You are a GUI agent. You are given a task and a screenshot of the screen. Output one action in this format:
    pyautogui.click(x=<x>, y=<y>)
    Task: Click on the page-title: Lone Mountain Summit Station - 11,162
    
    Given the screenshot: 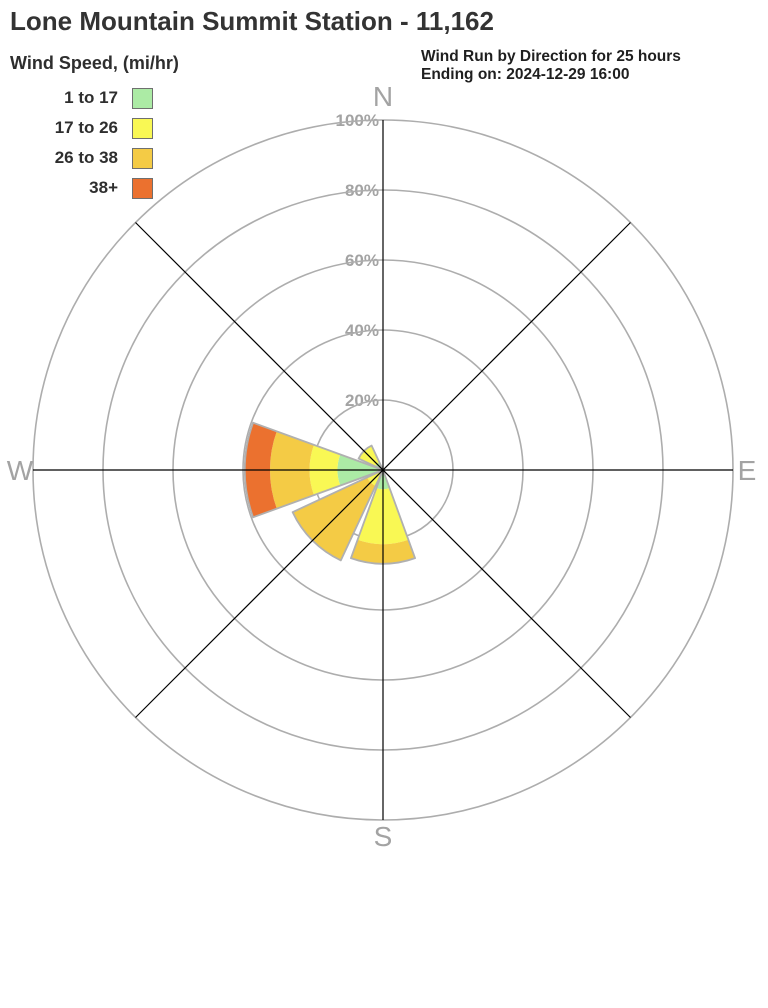 What is the action you would take?
    pyautogui.click(x=252, y=21)
    